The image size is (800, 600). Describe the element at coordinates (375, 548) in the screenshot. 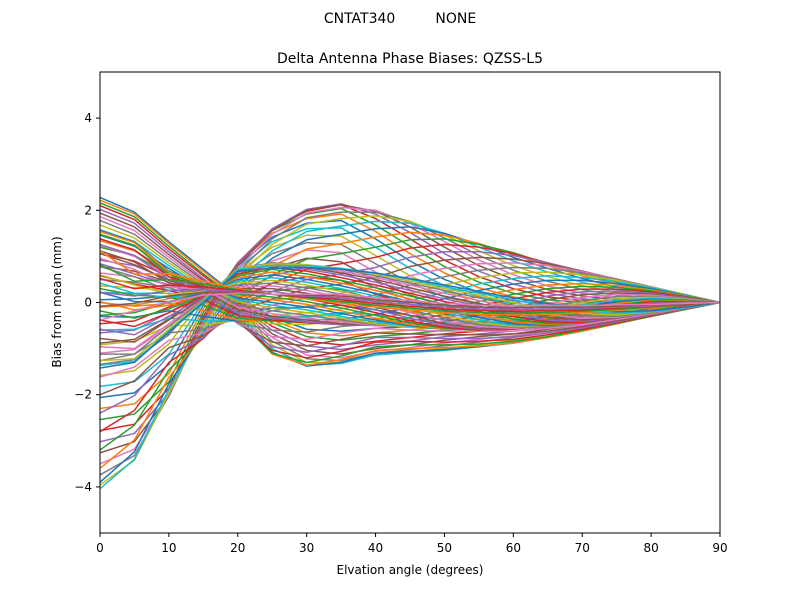

I see `x-tick-label: 40` at that location.